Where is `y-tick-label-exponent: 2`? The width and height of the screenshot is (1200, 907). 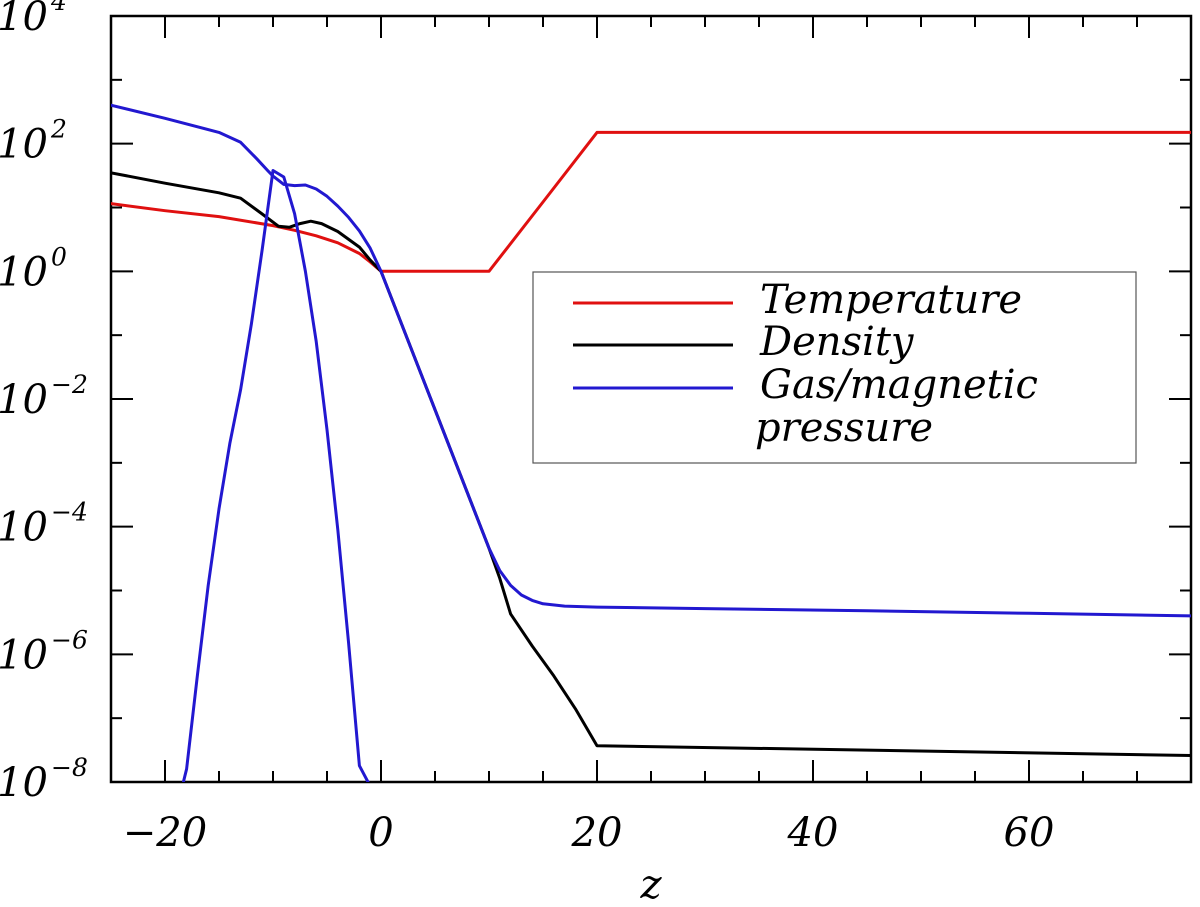
y-tick-label-exponent: 2 is located at coordinates (58, 129).